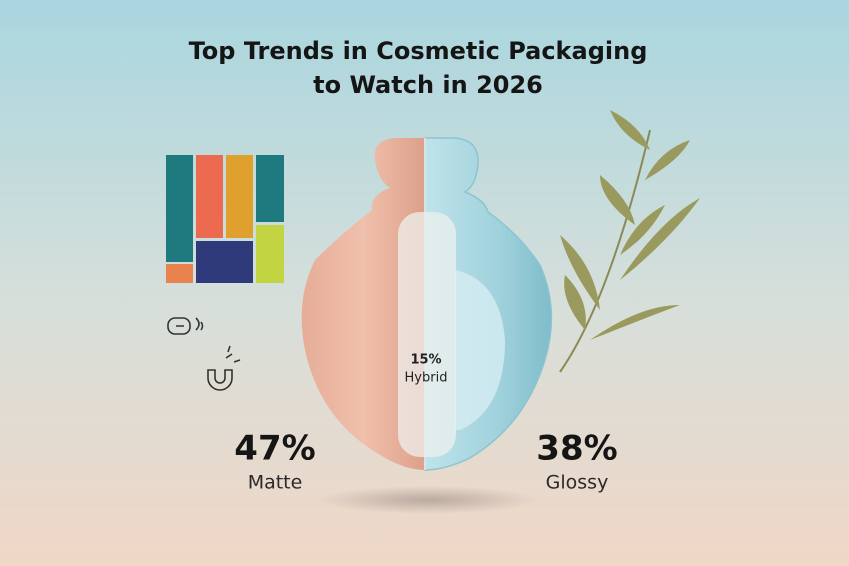 Image resolution: width=849 pixels, height=566 pixels. I want to click on title-line: to Watch in 2026, so click(428, 85).